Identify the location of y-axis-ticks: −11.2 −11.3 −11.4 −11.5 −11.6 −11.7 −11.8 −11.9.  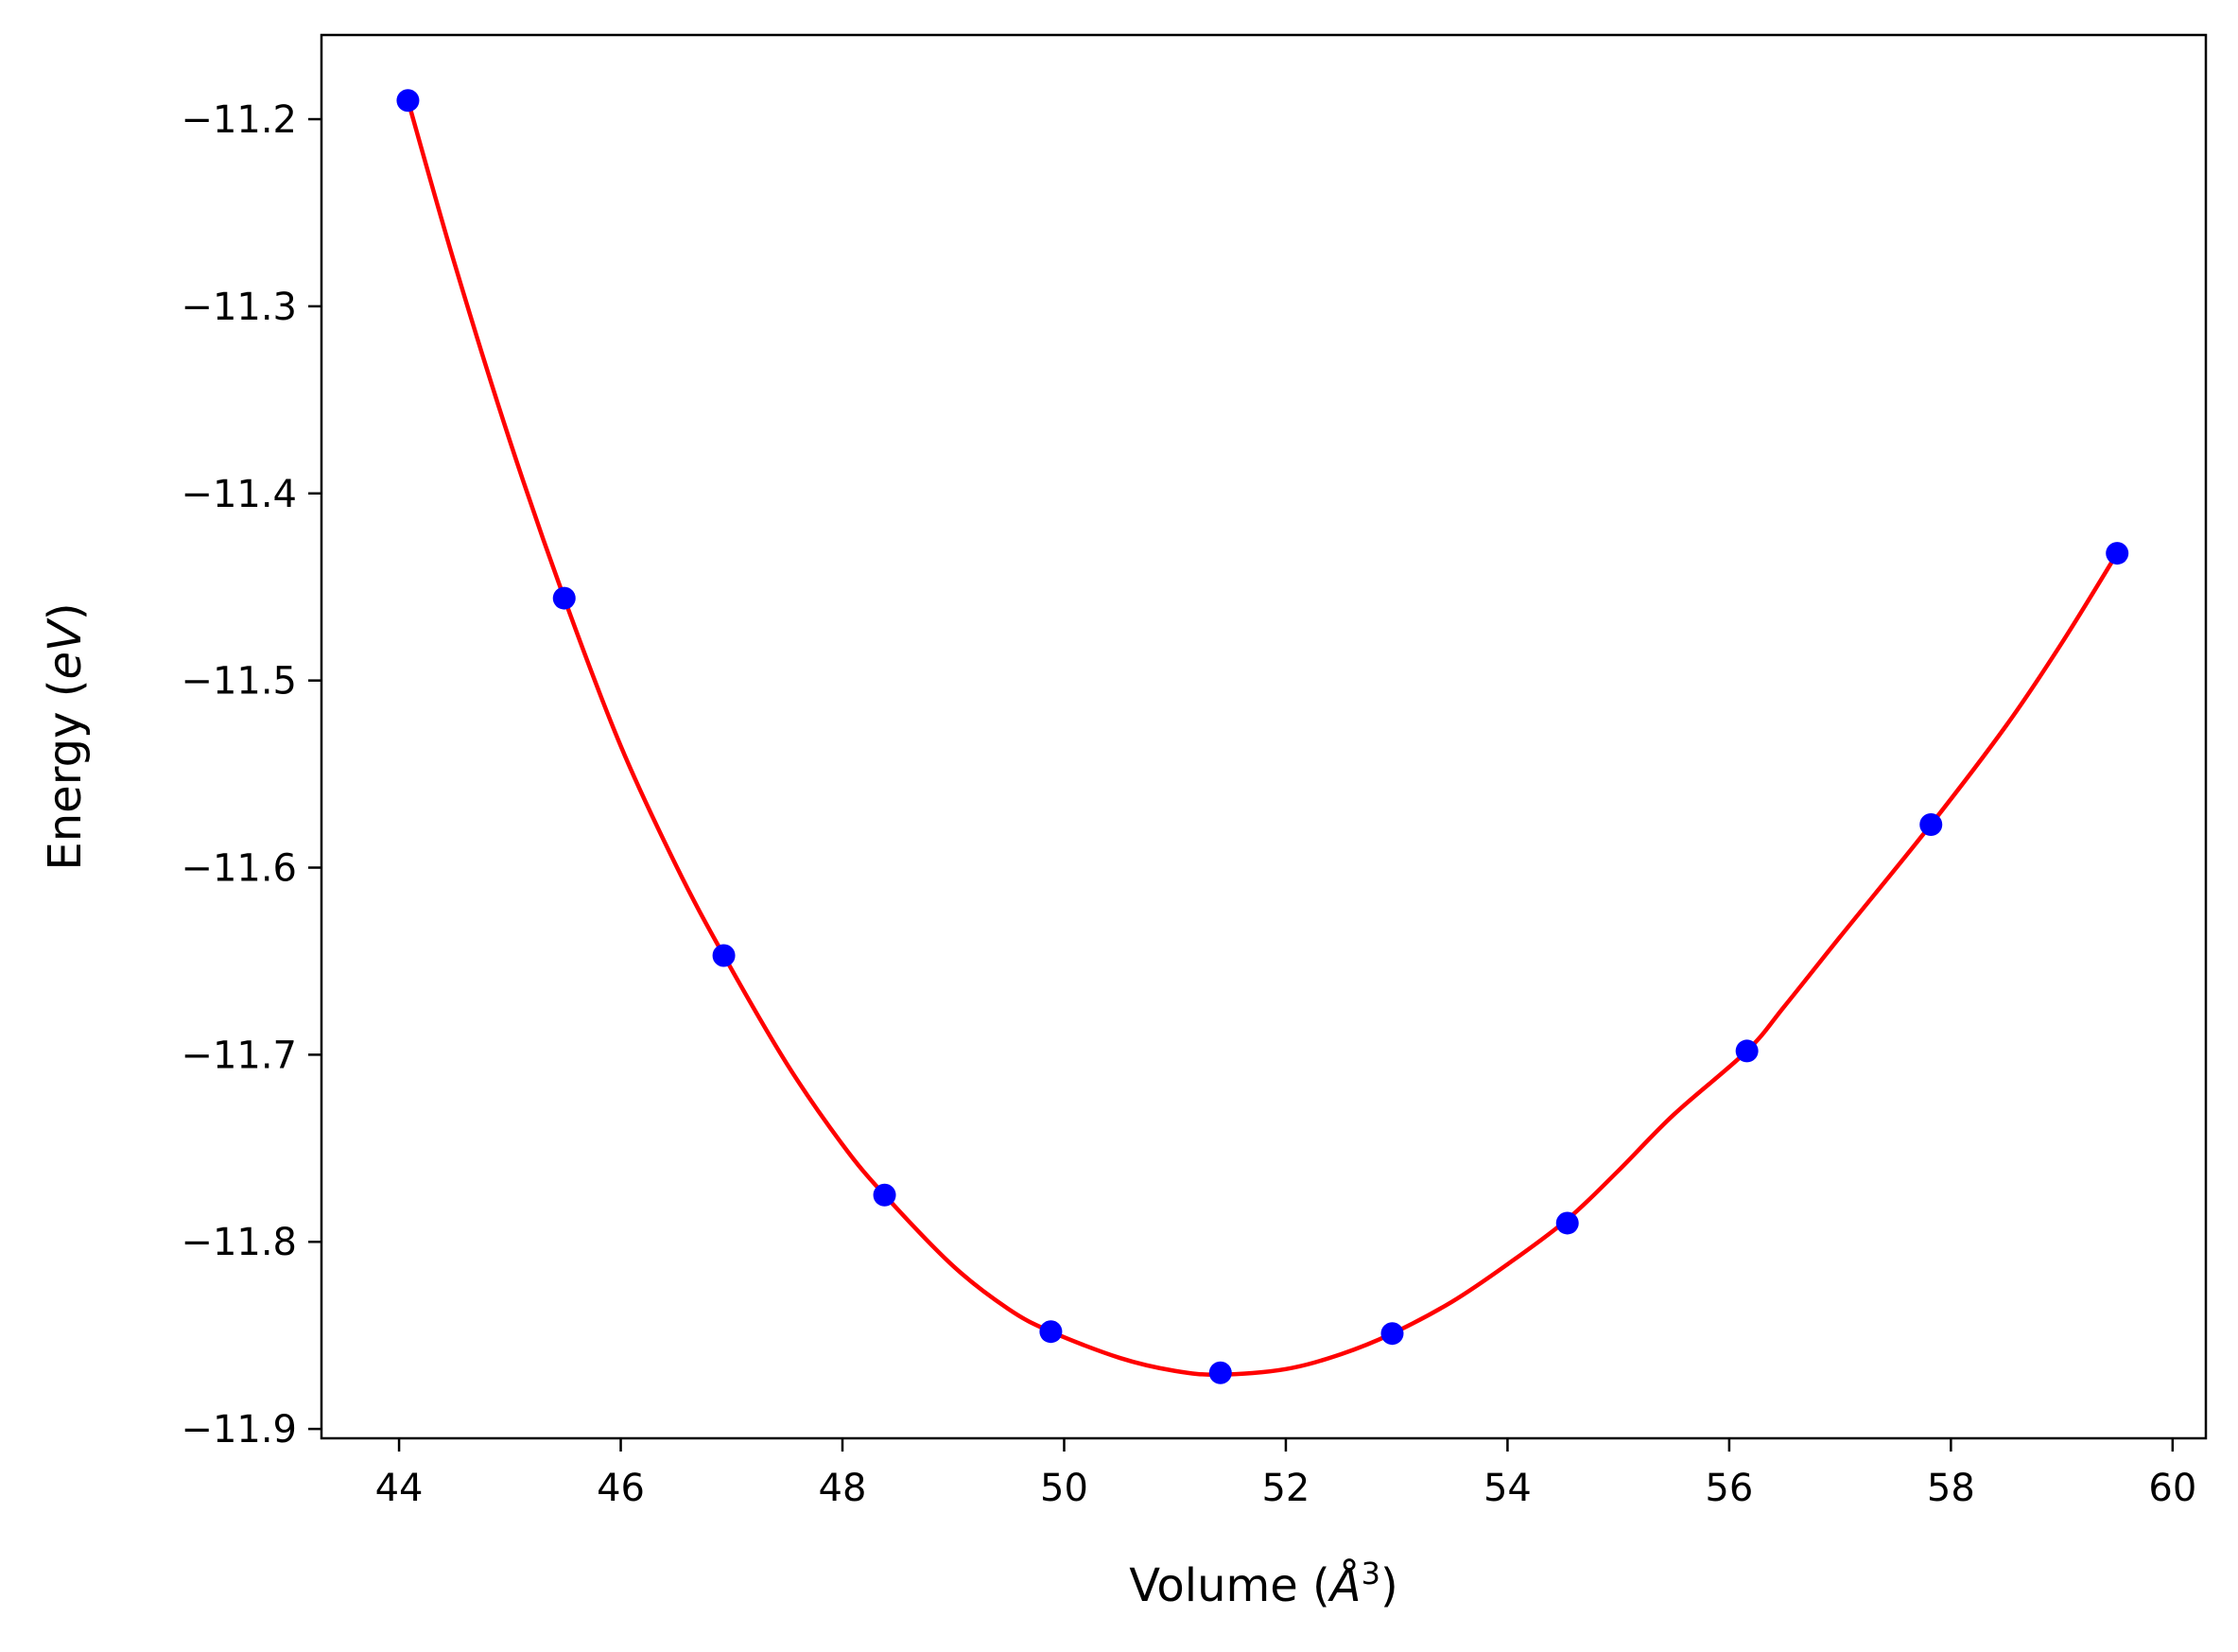
(251, 775).